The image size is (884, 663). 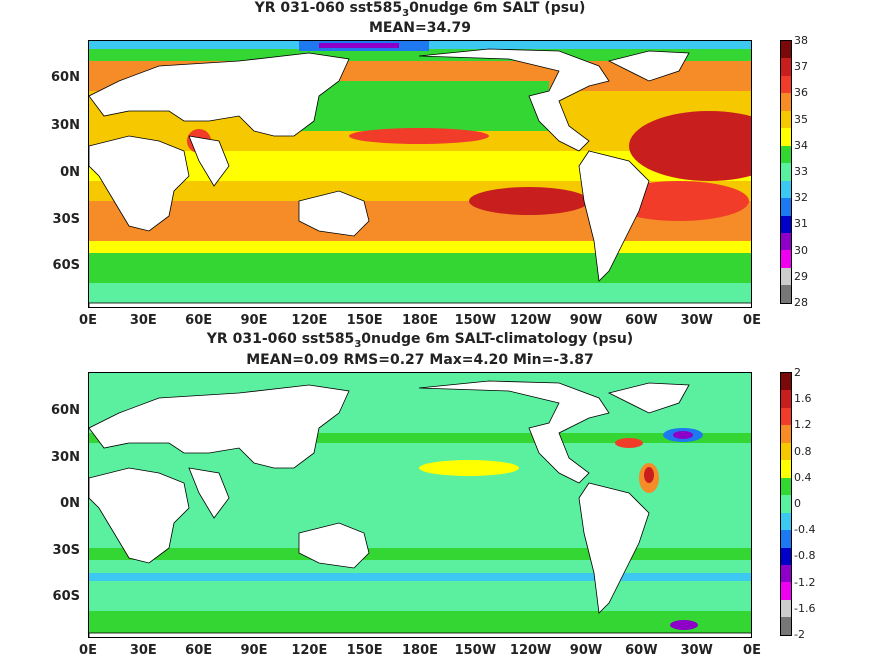 I want to click on bottom-lon-label: 30W, so click(x=696, y=650).